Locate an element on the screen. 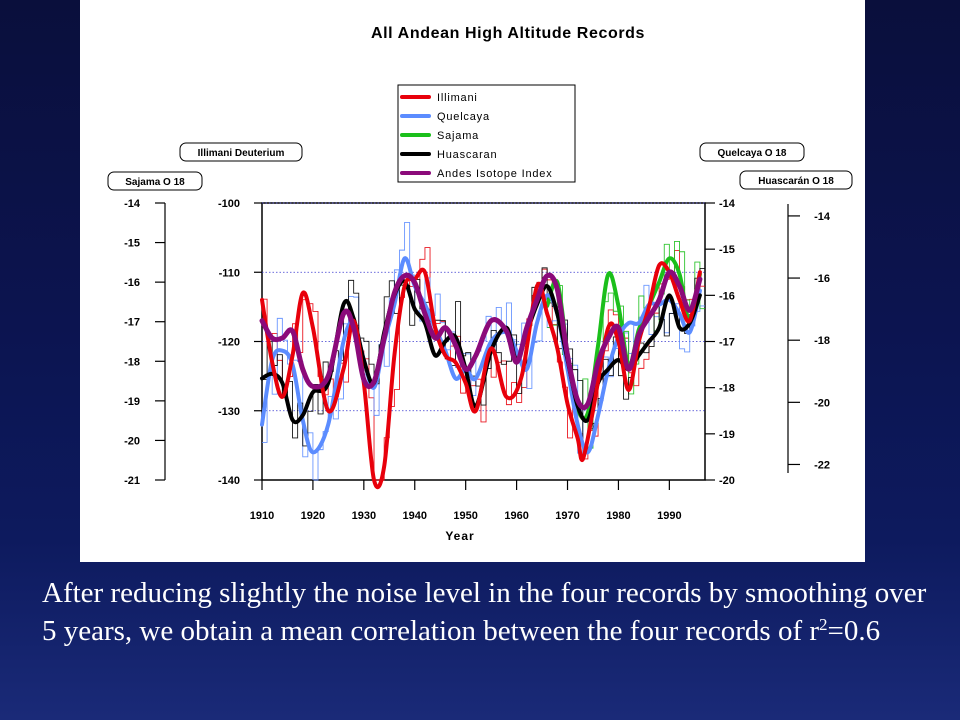 This screenshot has height=720, width=960. illimani-tick-label: -120 is located at coordinates (229, 343).